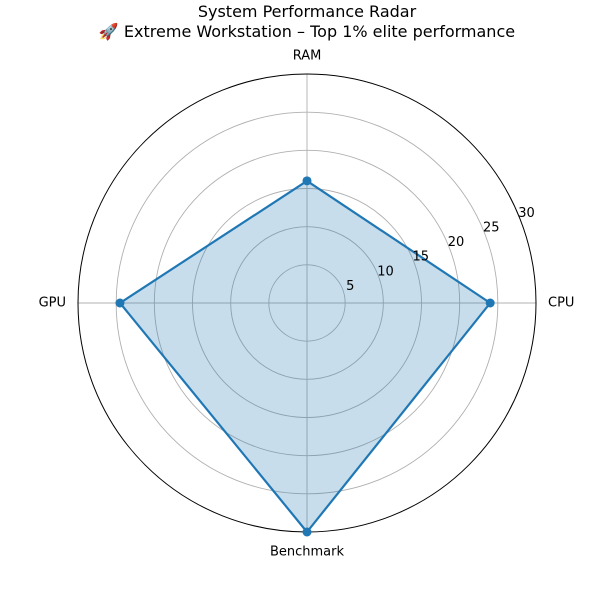 This screenshot has width=600, height=604. What do you see at coordinates (561, 303) in the screenshot?
I see `category-label: CPU` at bounding box center [561, 303].